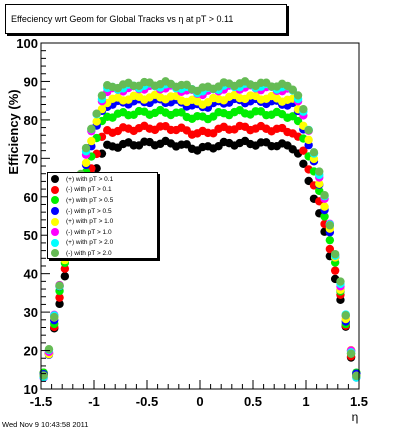  What do you see at coordinates (31, 197) in the screenshot?
I see `y-tick-label: 60` at bounding box center [31, 197].